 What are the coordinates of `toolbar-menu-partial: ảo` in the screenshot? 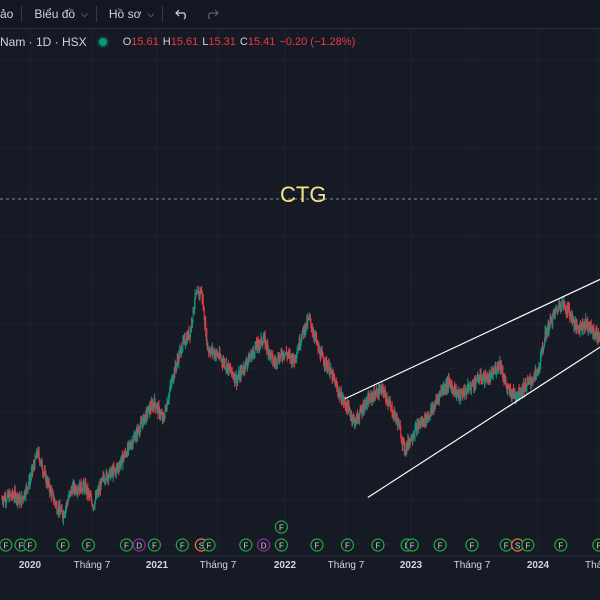 It's located at (10, 14).